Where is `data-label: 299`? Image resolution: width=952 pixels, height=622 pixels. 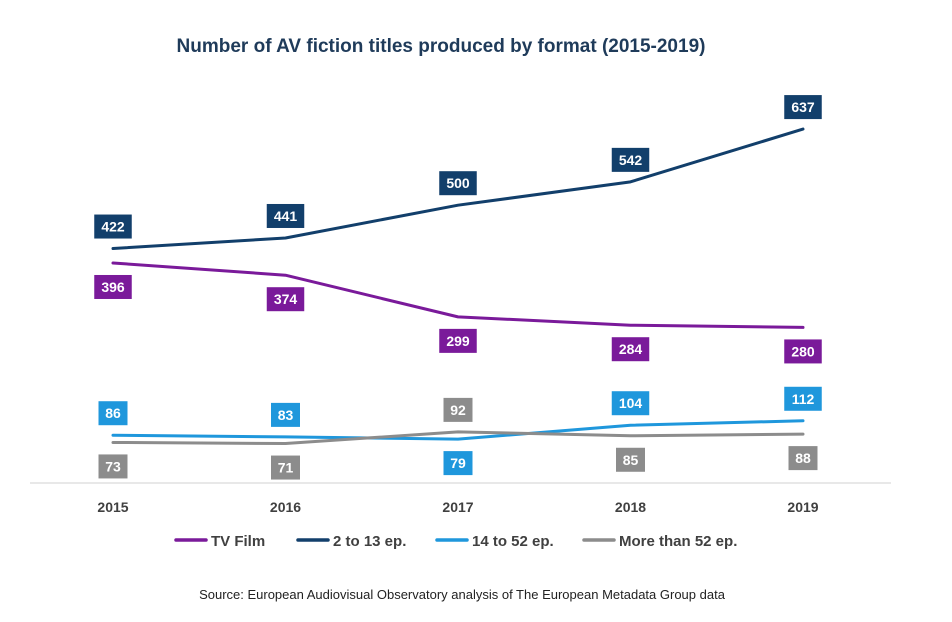 data-label: 299 is located at coordinates (458, 340).